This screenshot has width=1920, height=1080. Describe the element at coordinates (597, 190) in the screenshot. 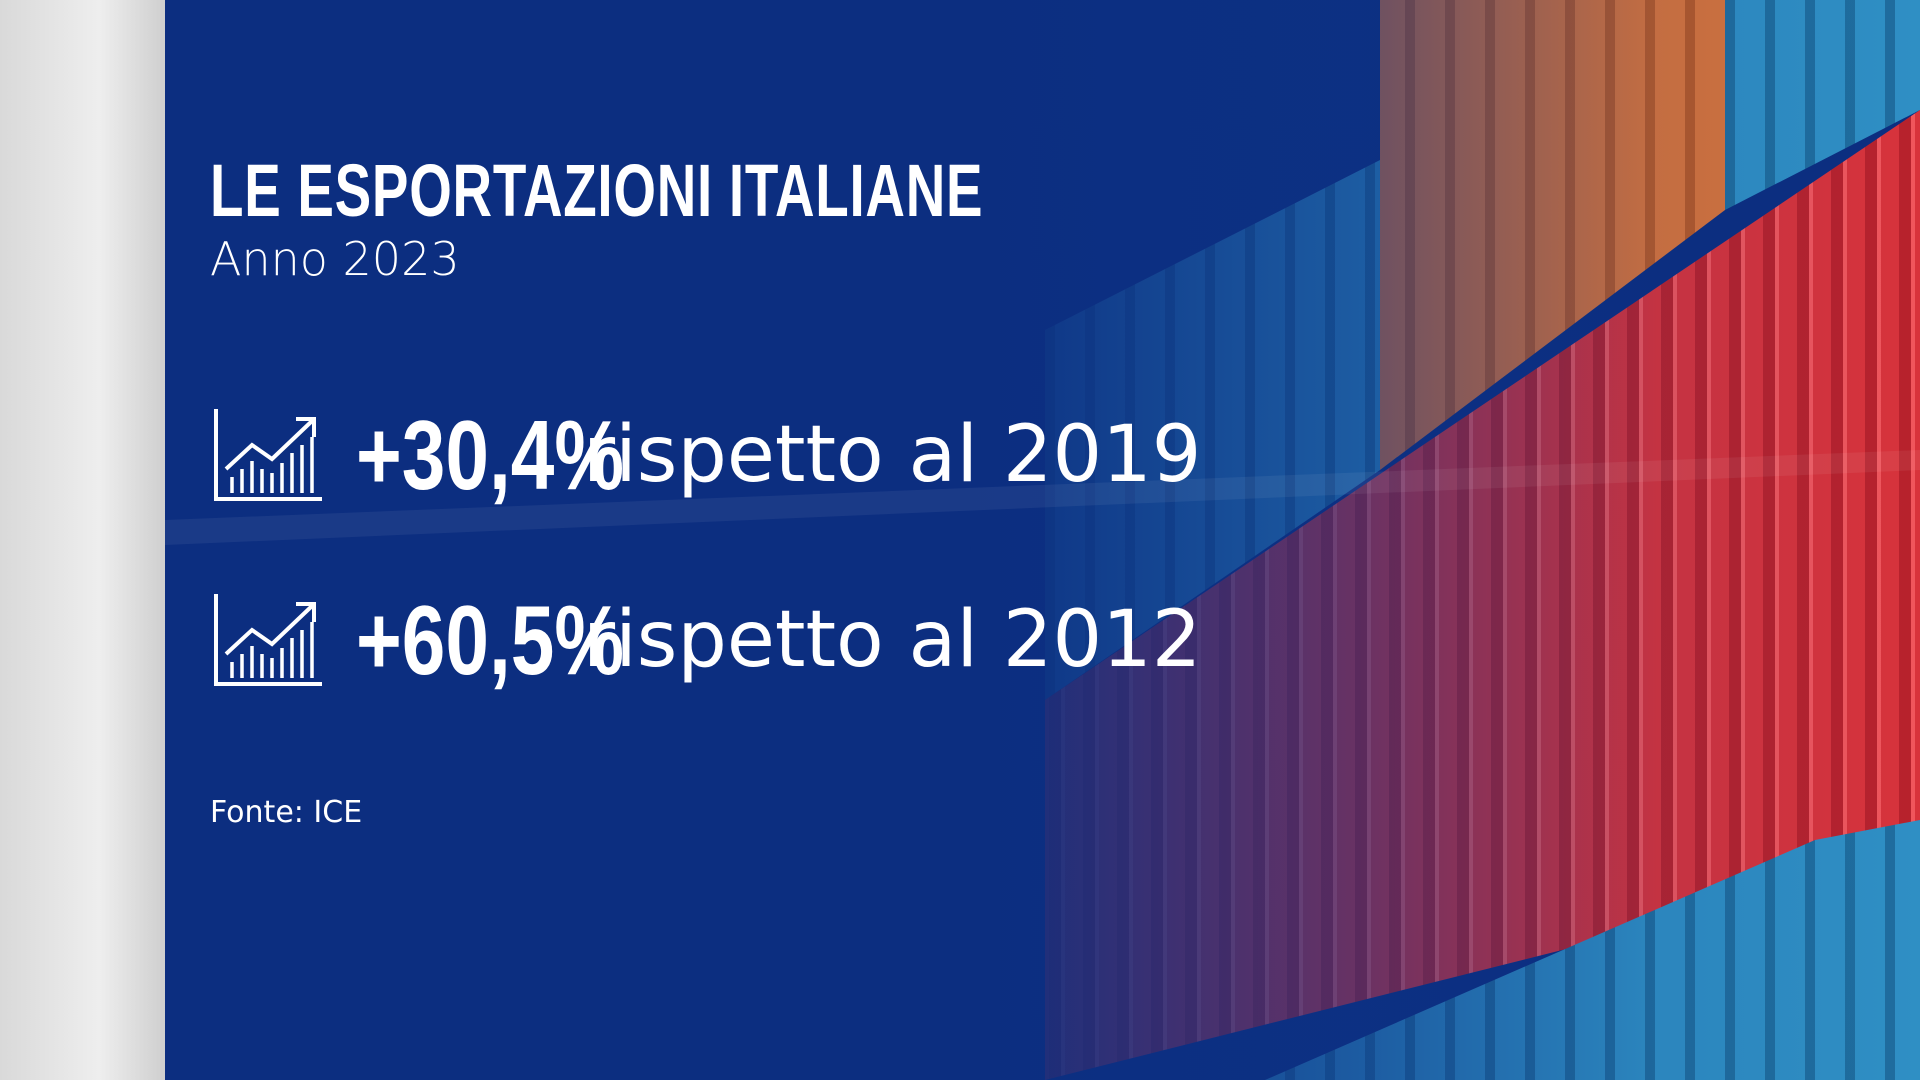

I see `title: LE ESPORTAZIONI ITALIANE` at that location.